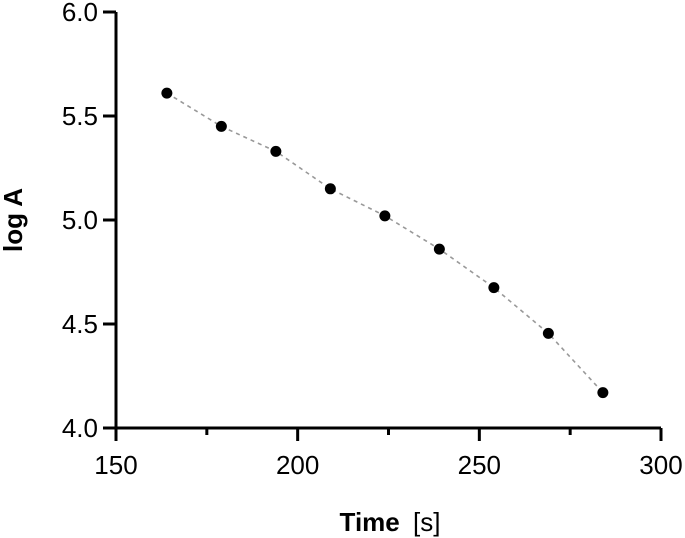 The image size is (685, 538). What do you see at coordinates (370, 522) in the screenshot?
I see `x-axis-title-main: Time` at bounding box center [370, 522].